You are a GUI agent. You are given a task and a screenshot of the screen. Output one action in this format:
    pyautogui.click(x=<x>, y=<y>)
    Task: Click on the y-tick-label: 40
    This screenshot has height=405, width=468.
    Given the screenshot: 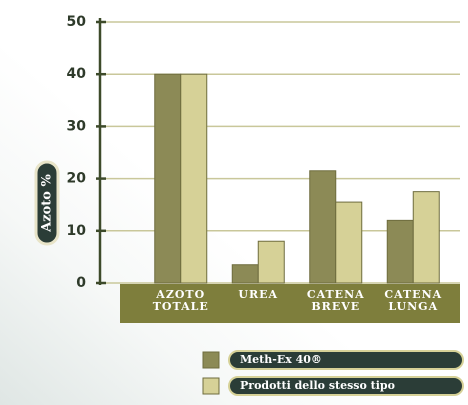 What is the action you would take?
    pyautogui.click(x=77, y=74)
    